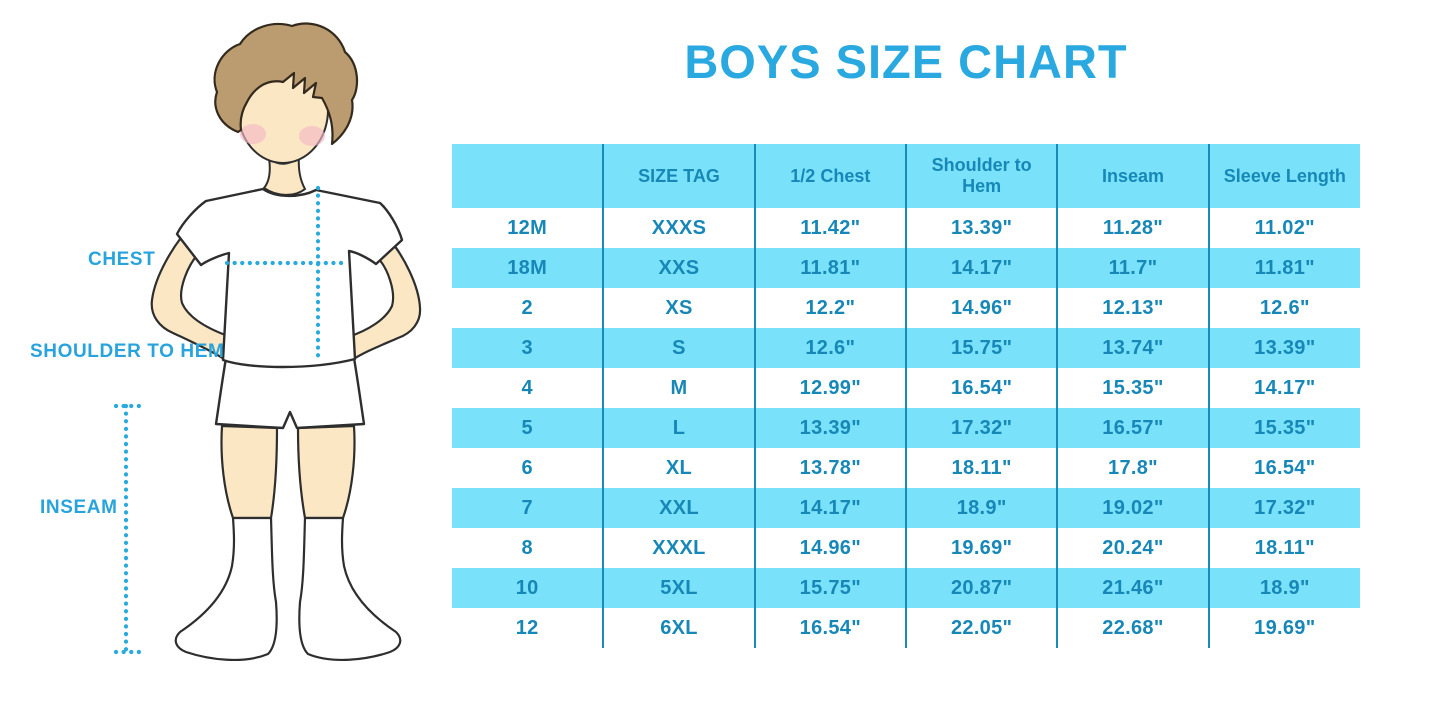 The width and height of the screenshot is (1445, 723). Describe the element at coordinates (326, 472) in the screenshot. I see `right-leg-shape` at that location.